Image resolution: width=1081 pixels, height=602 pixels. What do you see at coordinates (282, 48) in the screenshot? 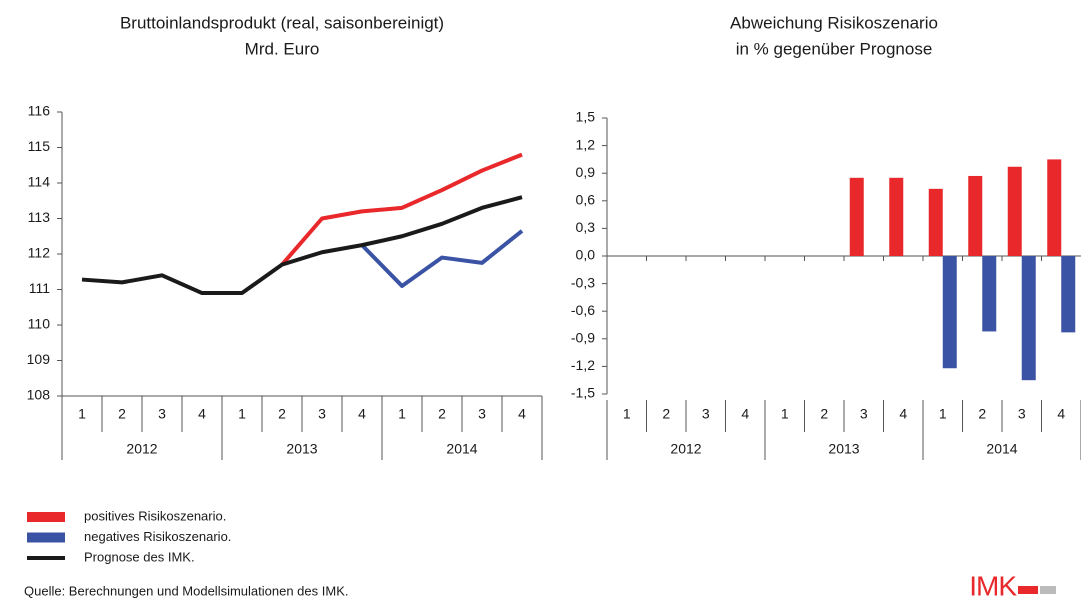
I see `chart-subtitle: Mrd. Euro` at bounding box center [282, 48].